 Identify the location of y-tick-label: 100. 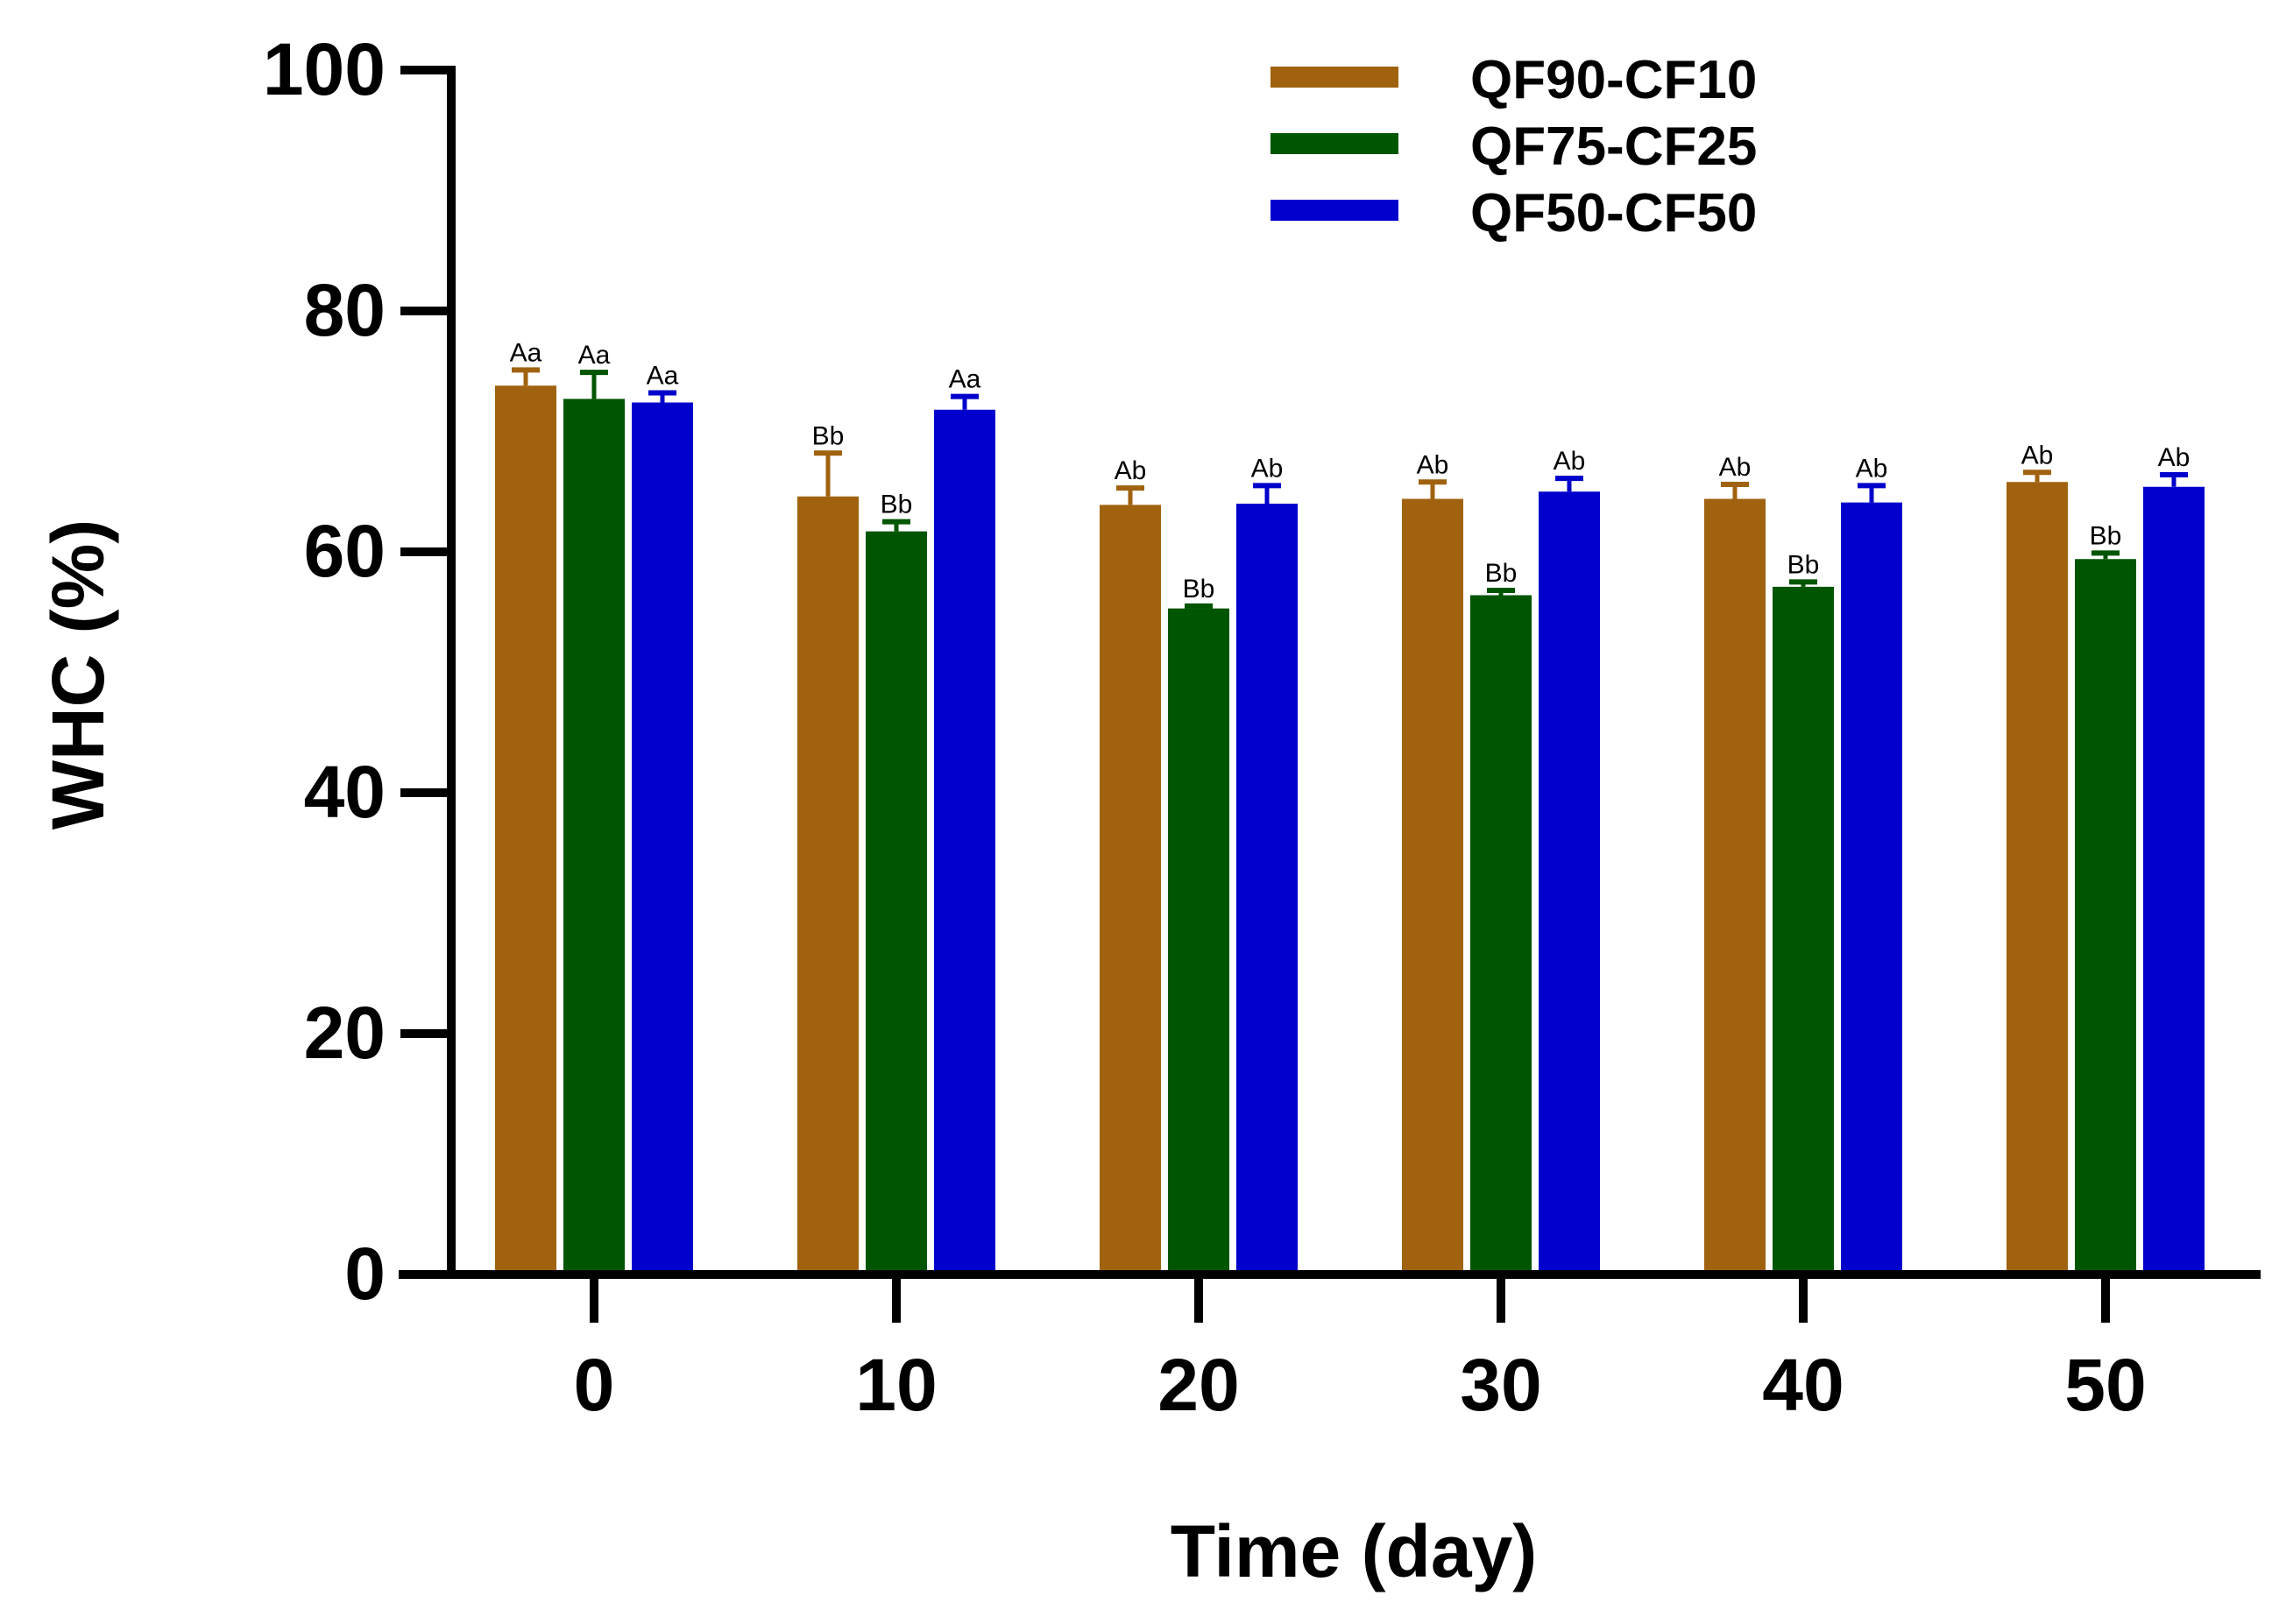
(324, 69).